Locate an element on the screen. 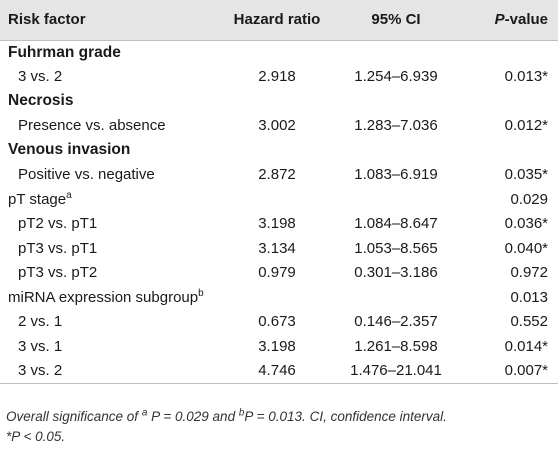  cell-hazard-ratio: 2.872 is located at coordinates (277, 175).